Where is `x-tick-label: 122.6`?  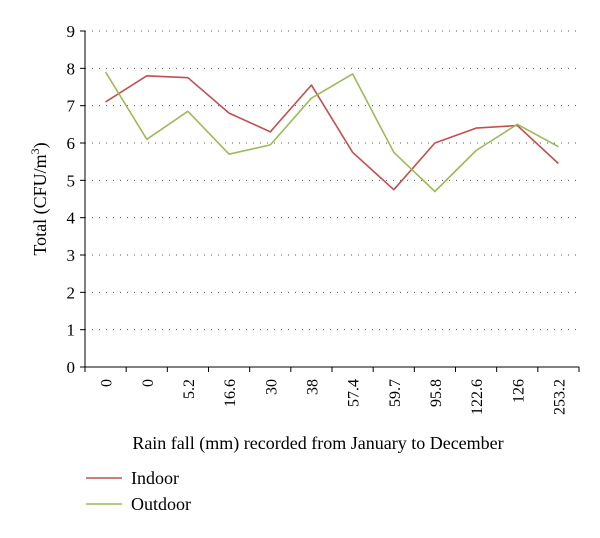 x-tick-label: 122.6 is located at coordinates (477, 397).